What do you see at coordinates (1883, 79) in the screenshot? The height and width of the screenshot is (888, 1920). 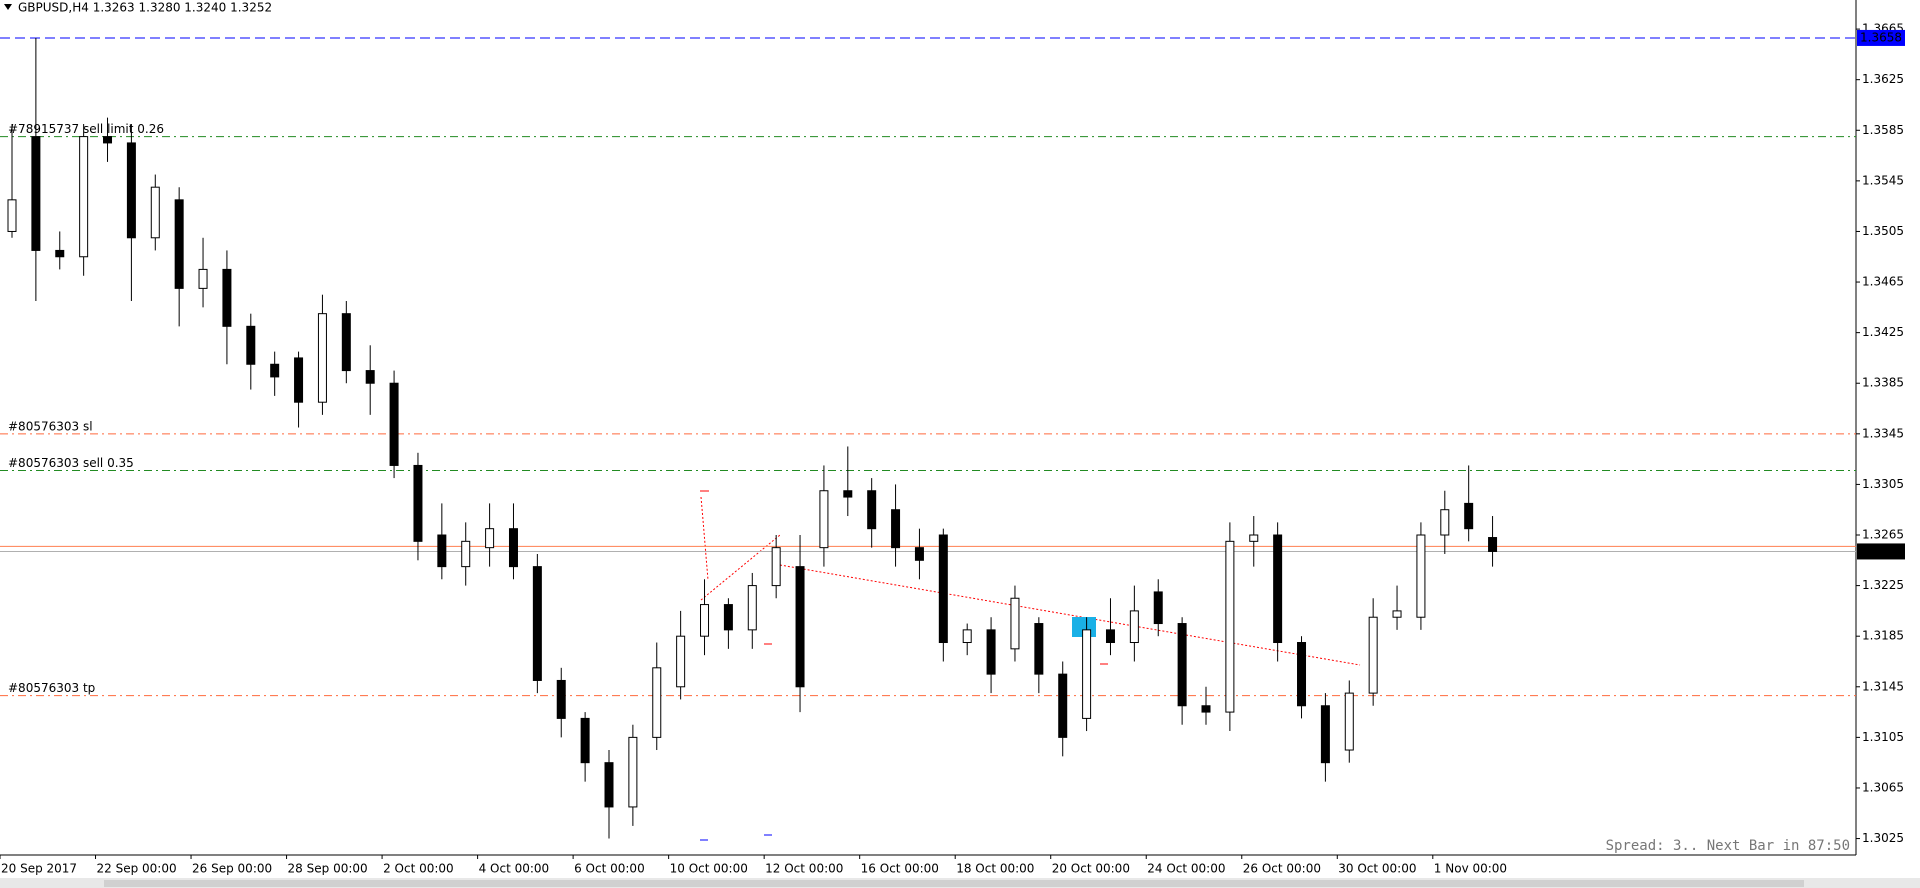 I see `y-tick-label: 1.3625` at bounding box center [1883, 79].